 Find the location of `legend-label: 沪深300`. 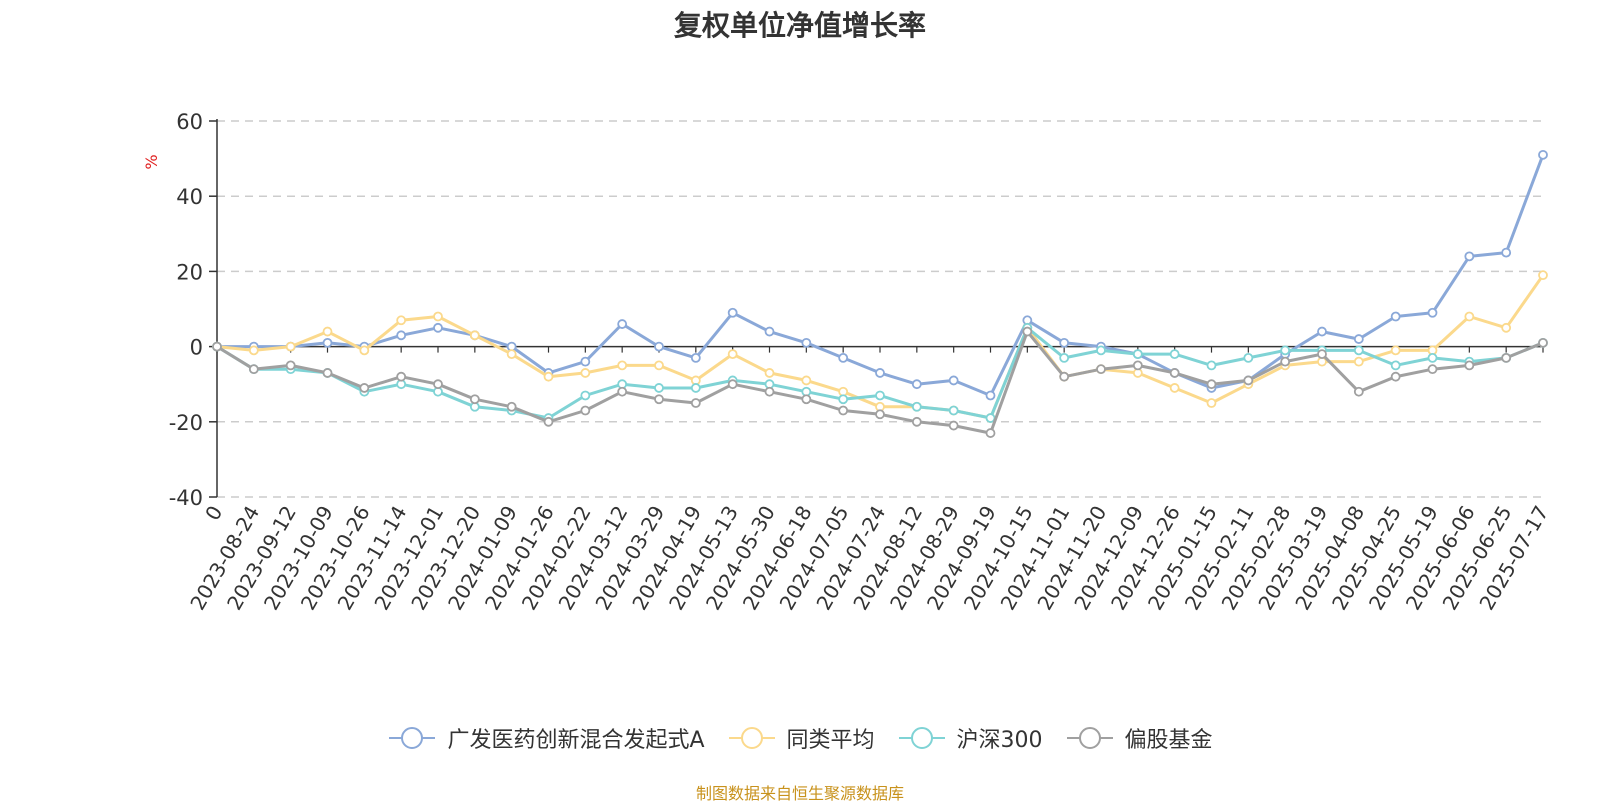

legend-label: 沪深300 is located at coordinates (999, 740).